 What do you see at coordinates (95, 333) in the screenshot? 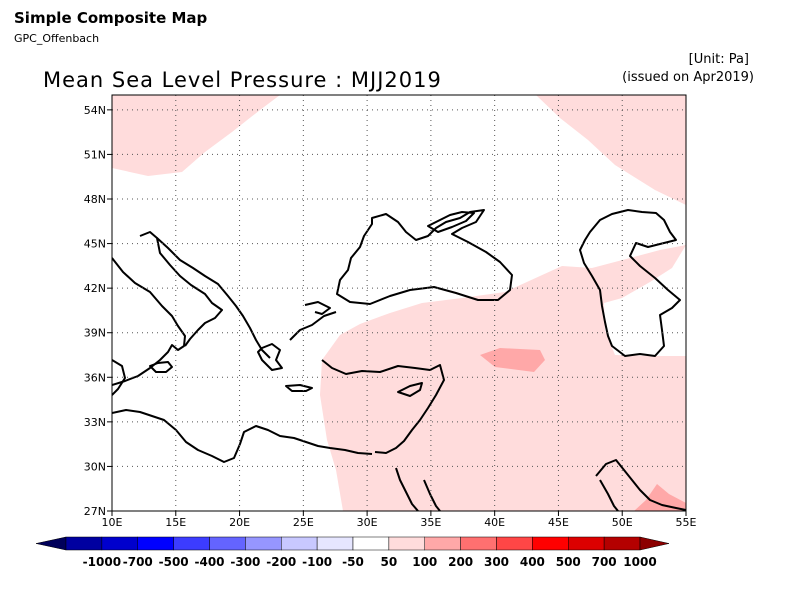
I see `tick-label-39N: 39N` at bounding box center [95, 333].